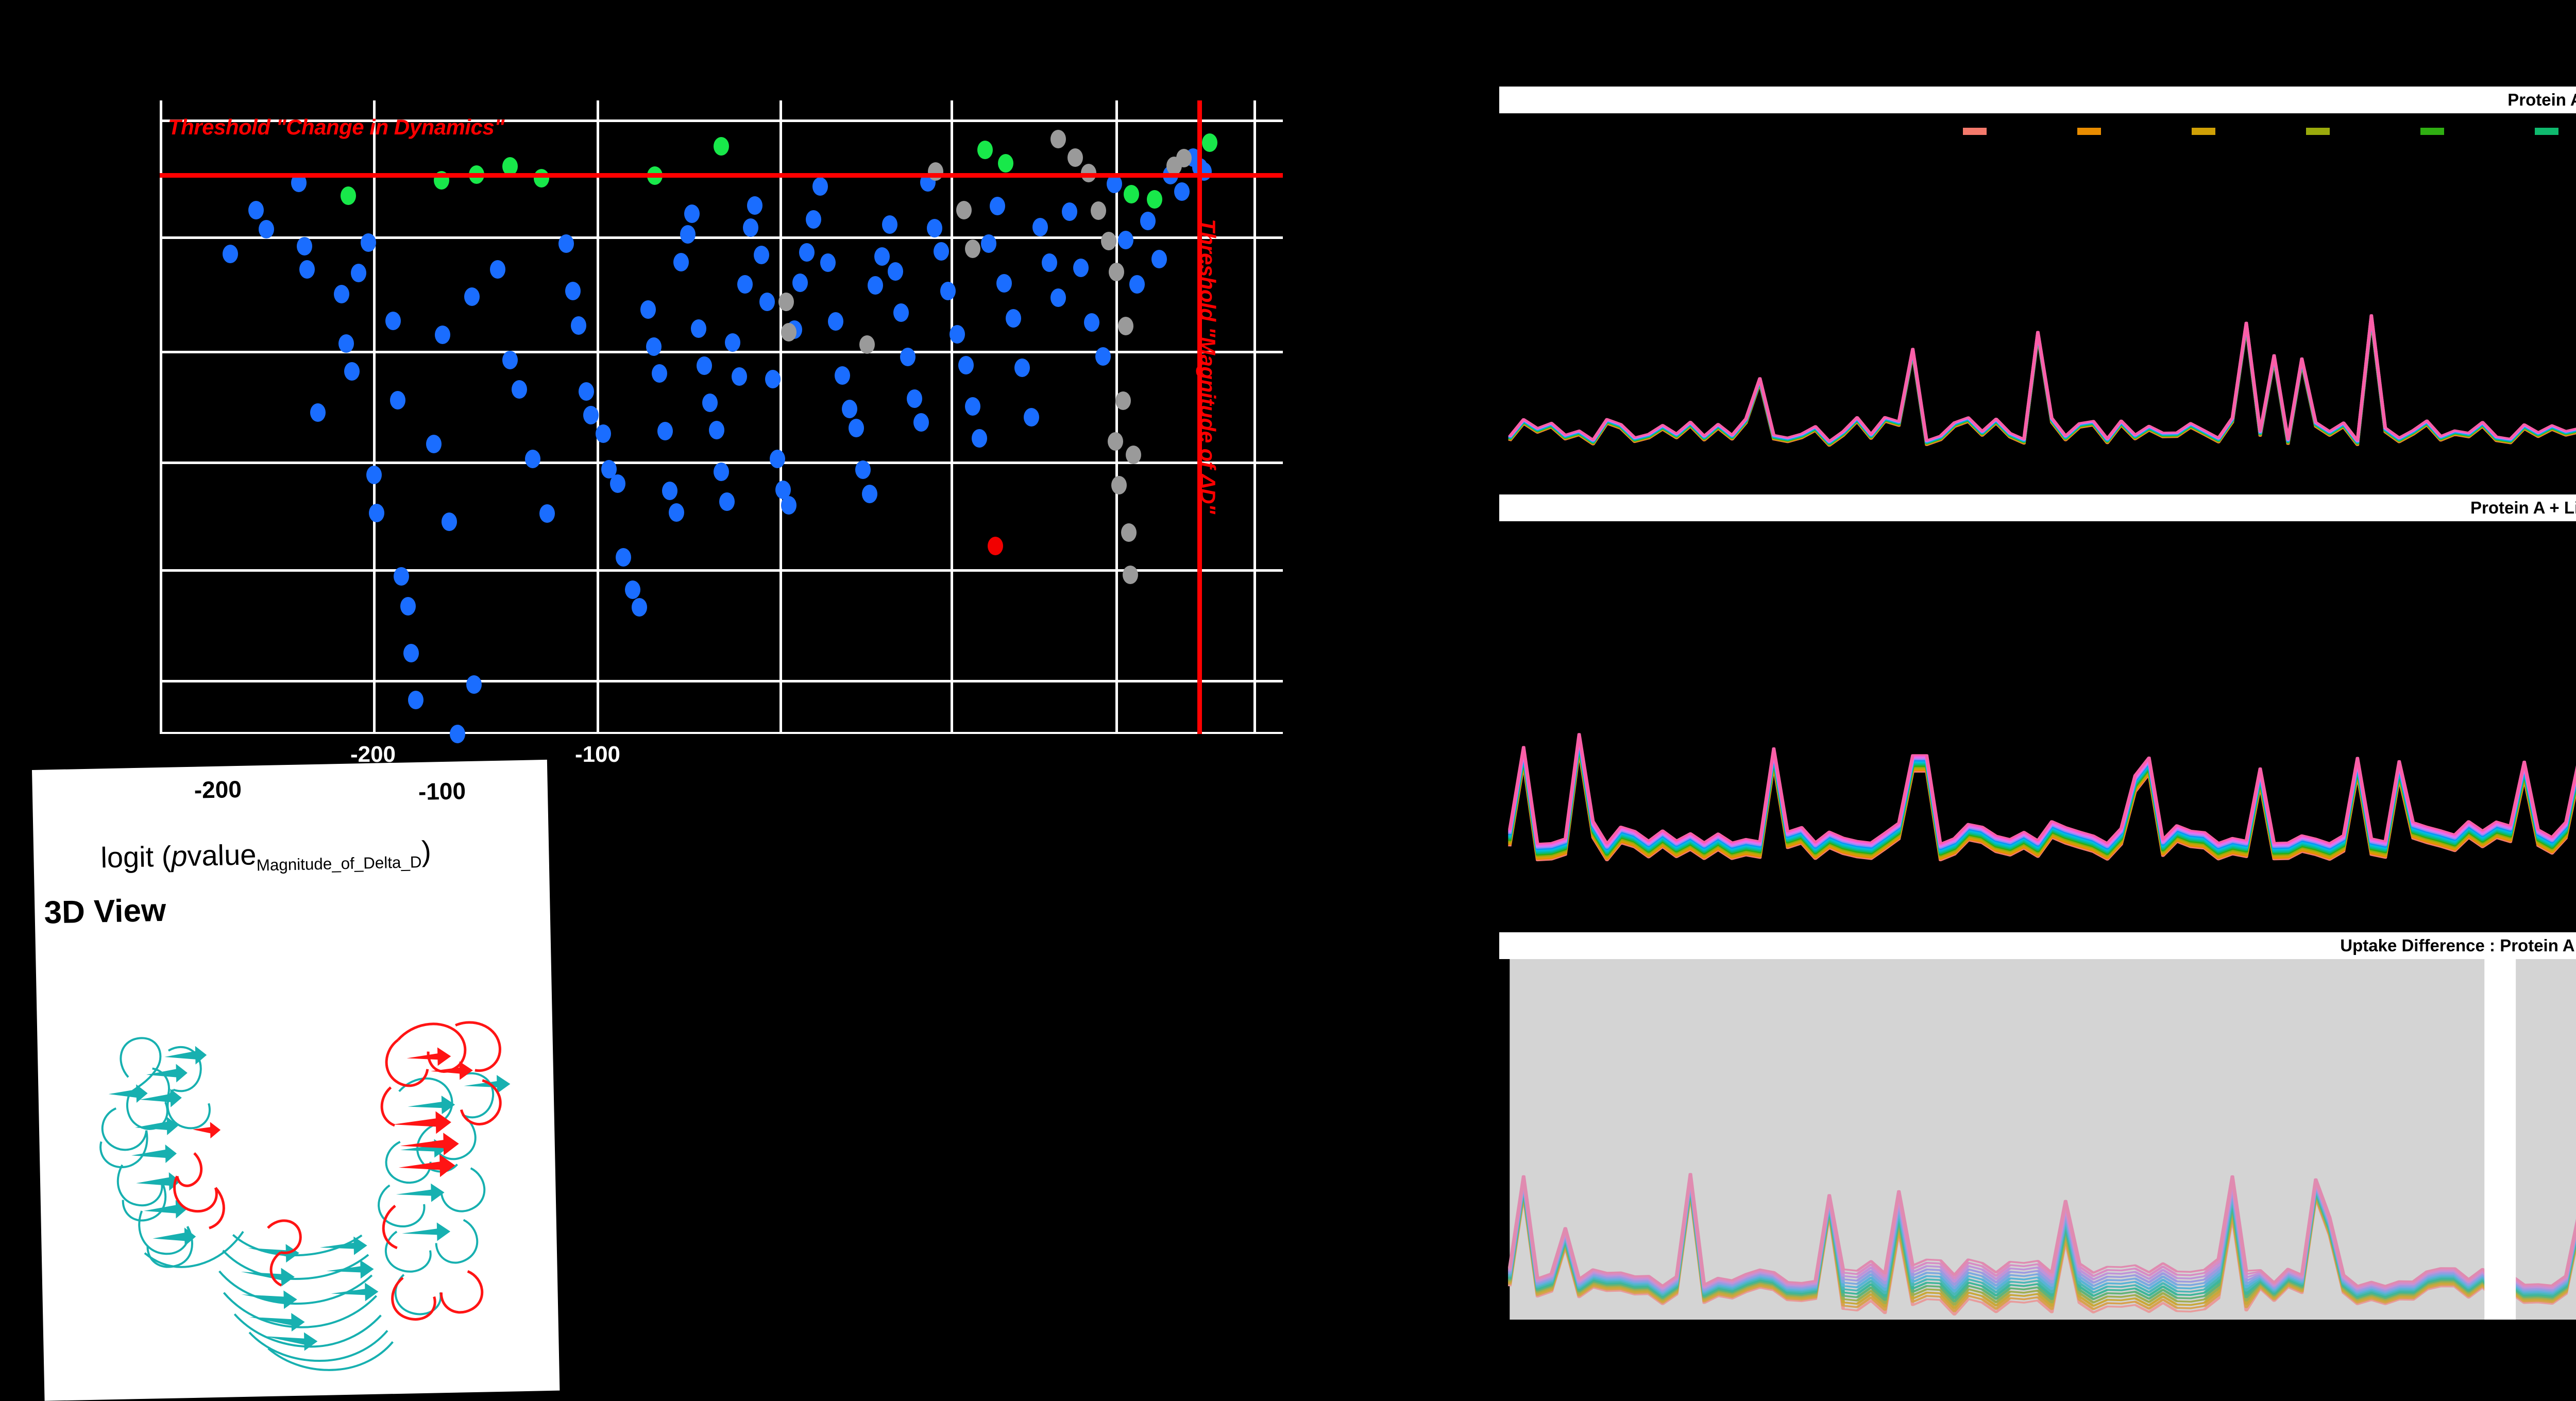 This screenshot has width=2576, height=1401. I want to click on chart-protein-a-plus-ligand: Protein A + Ligand, so click(2038, 690).